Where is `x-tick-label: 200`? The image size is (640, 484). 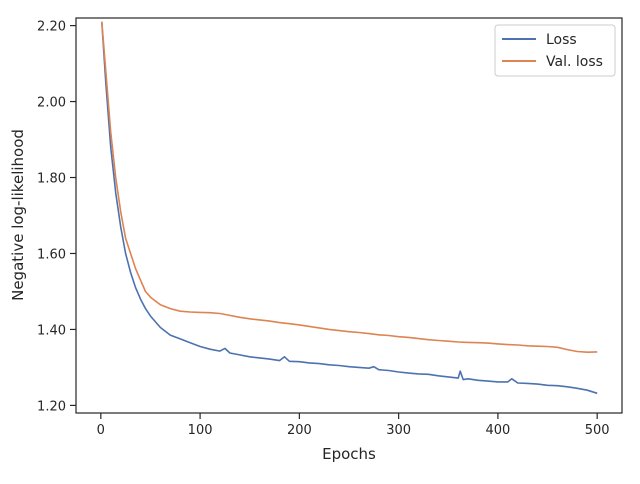 x-tick-label: 200 is located at coordinates (299, 430).